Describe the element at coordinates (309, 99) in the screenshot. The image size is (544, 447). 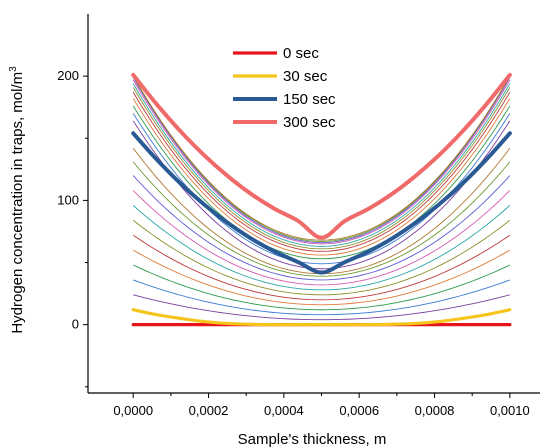
I see `legend-label-3: 150 sec` at that location.